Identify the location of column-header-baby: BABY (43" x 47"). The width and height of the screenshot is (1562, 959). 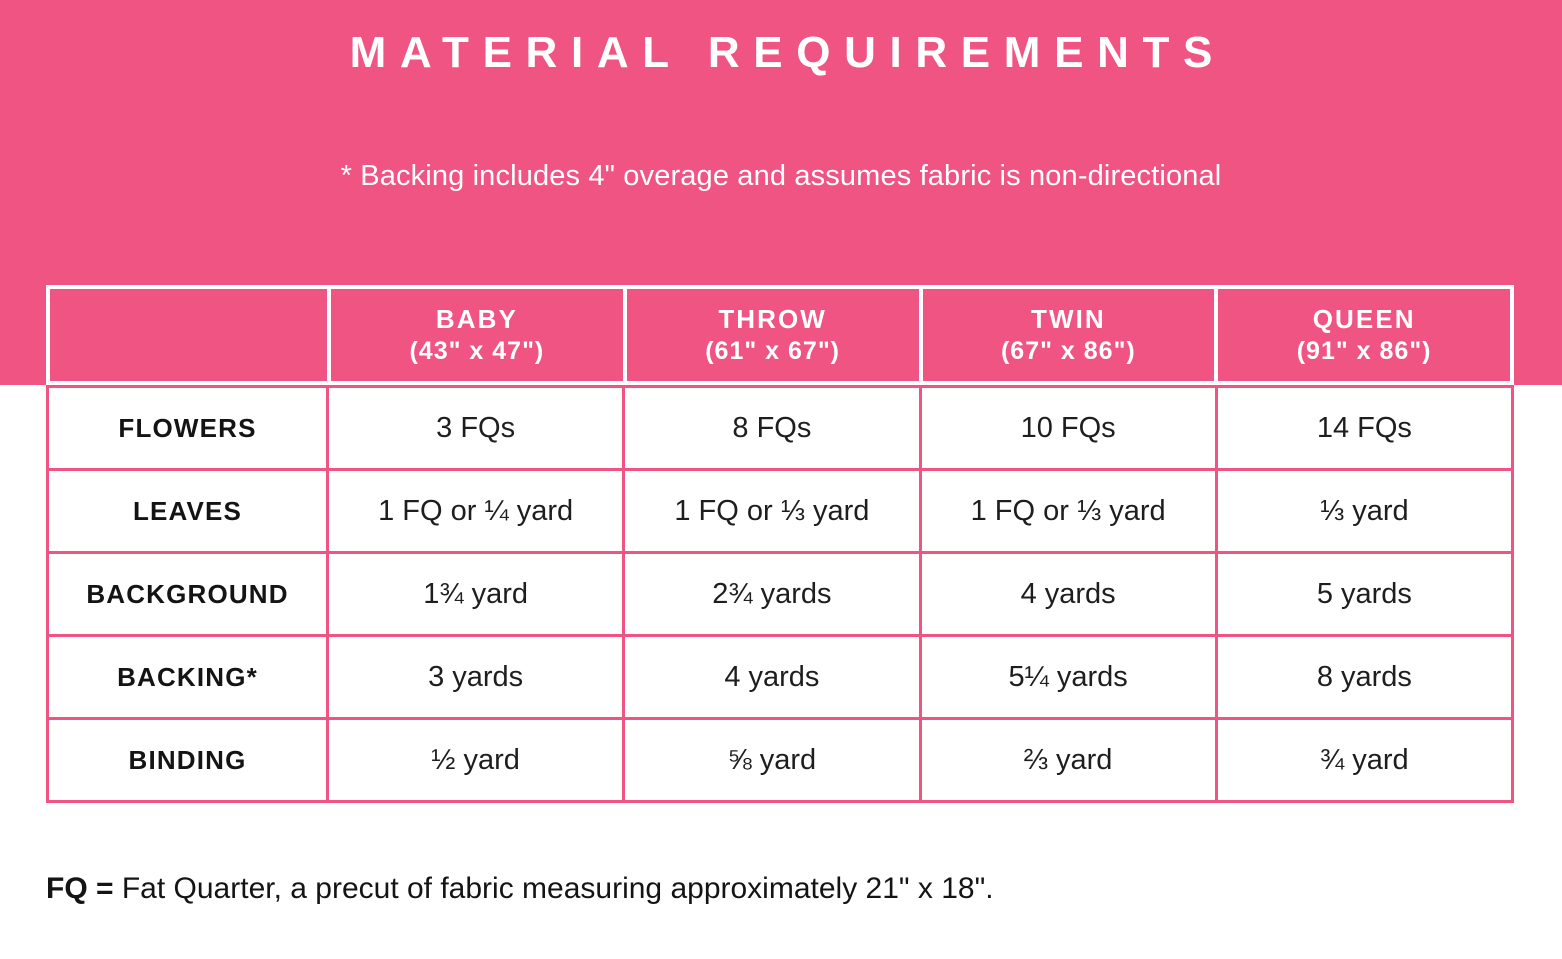
(477, 335).